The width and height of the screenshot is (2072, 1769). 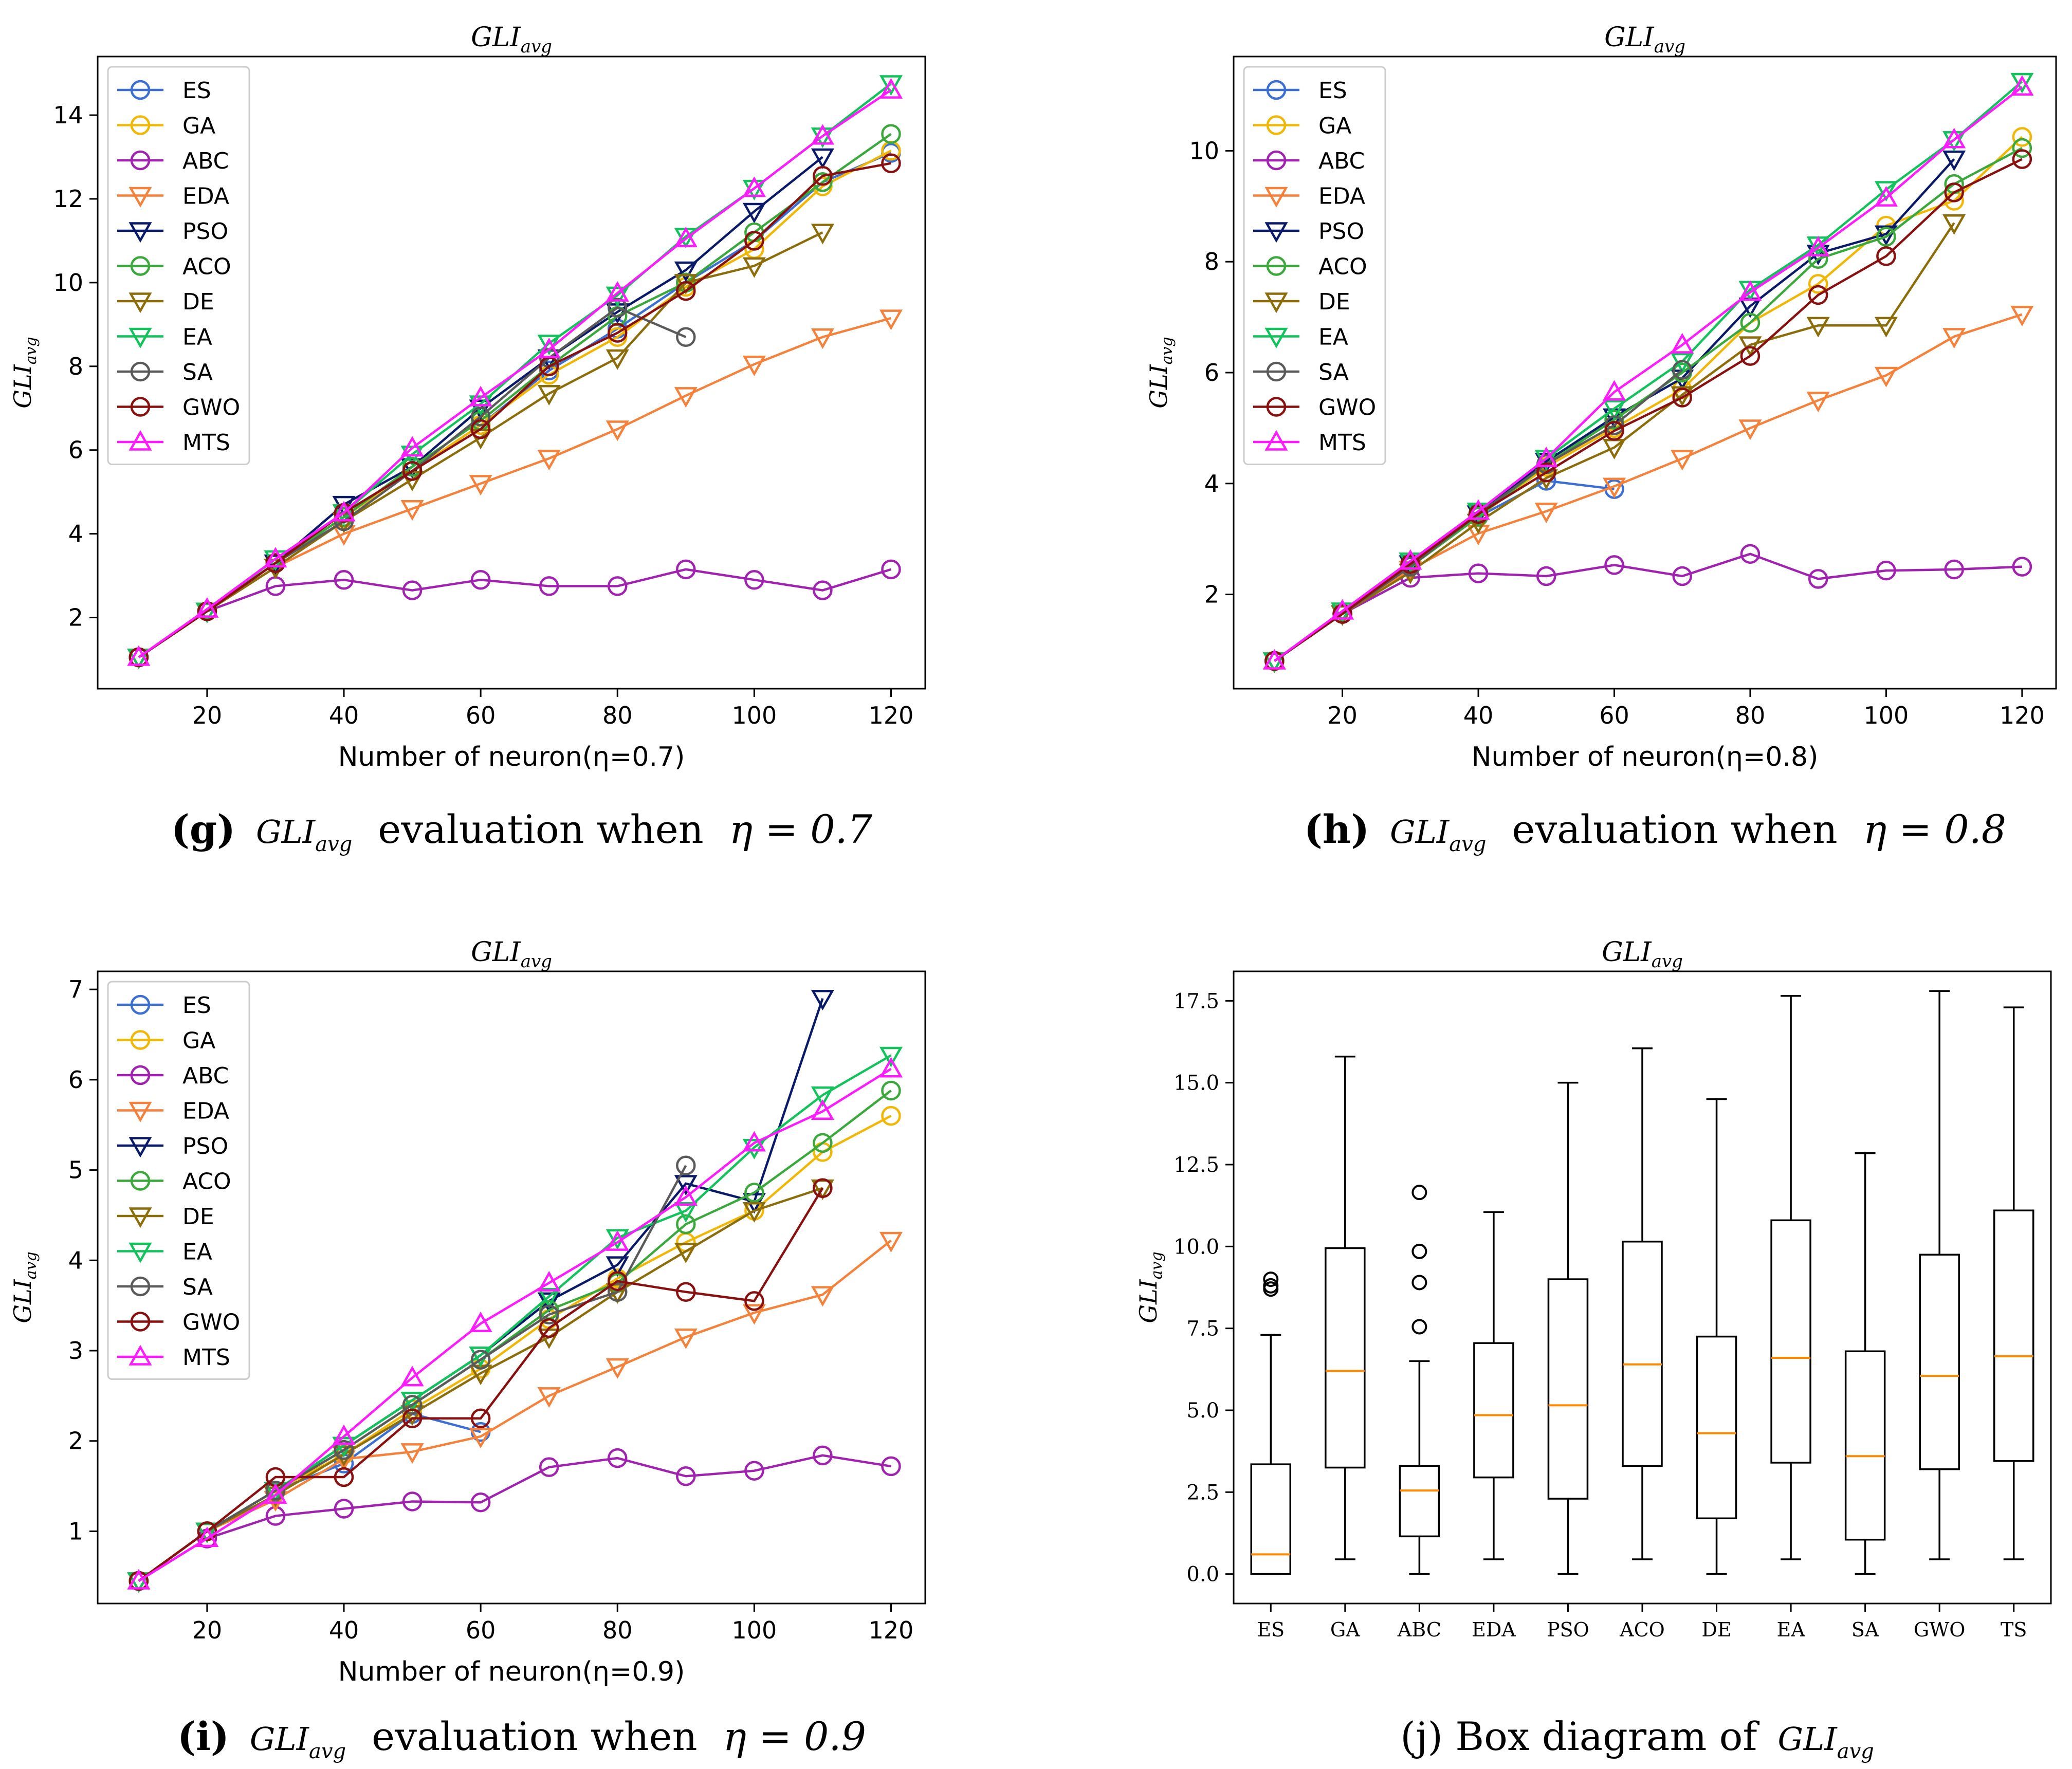 What do you see at coordinates (1302, 302) in the screenshot?
I see `legend-item-de: DE` at bounding box center [1302, 302].